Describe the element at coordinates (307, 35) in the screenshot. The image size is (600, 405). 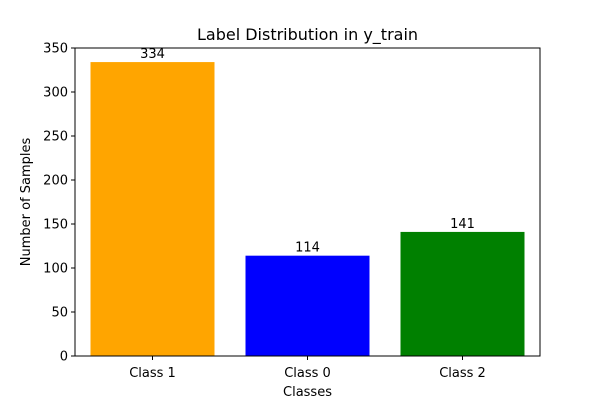
I see `chart-title: Label Distribution in y_train` at that location.